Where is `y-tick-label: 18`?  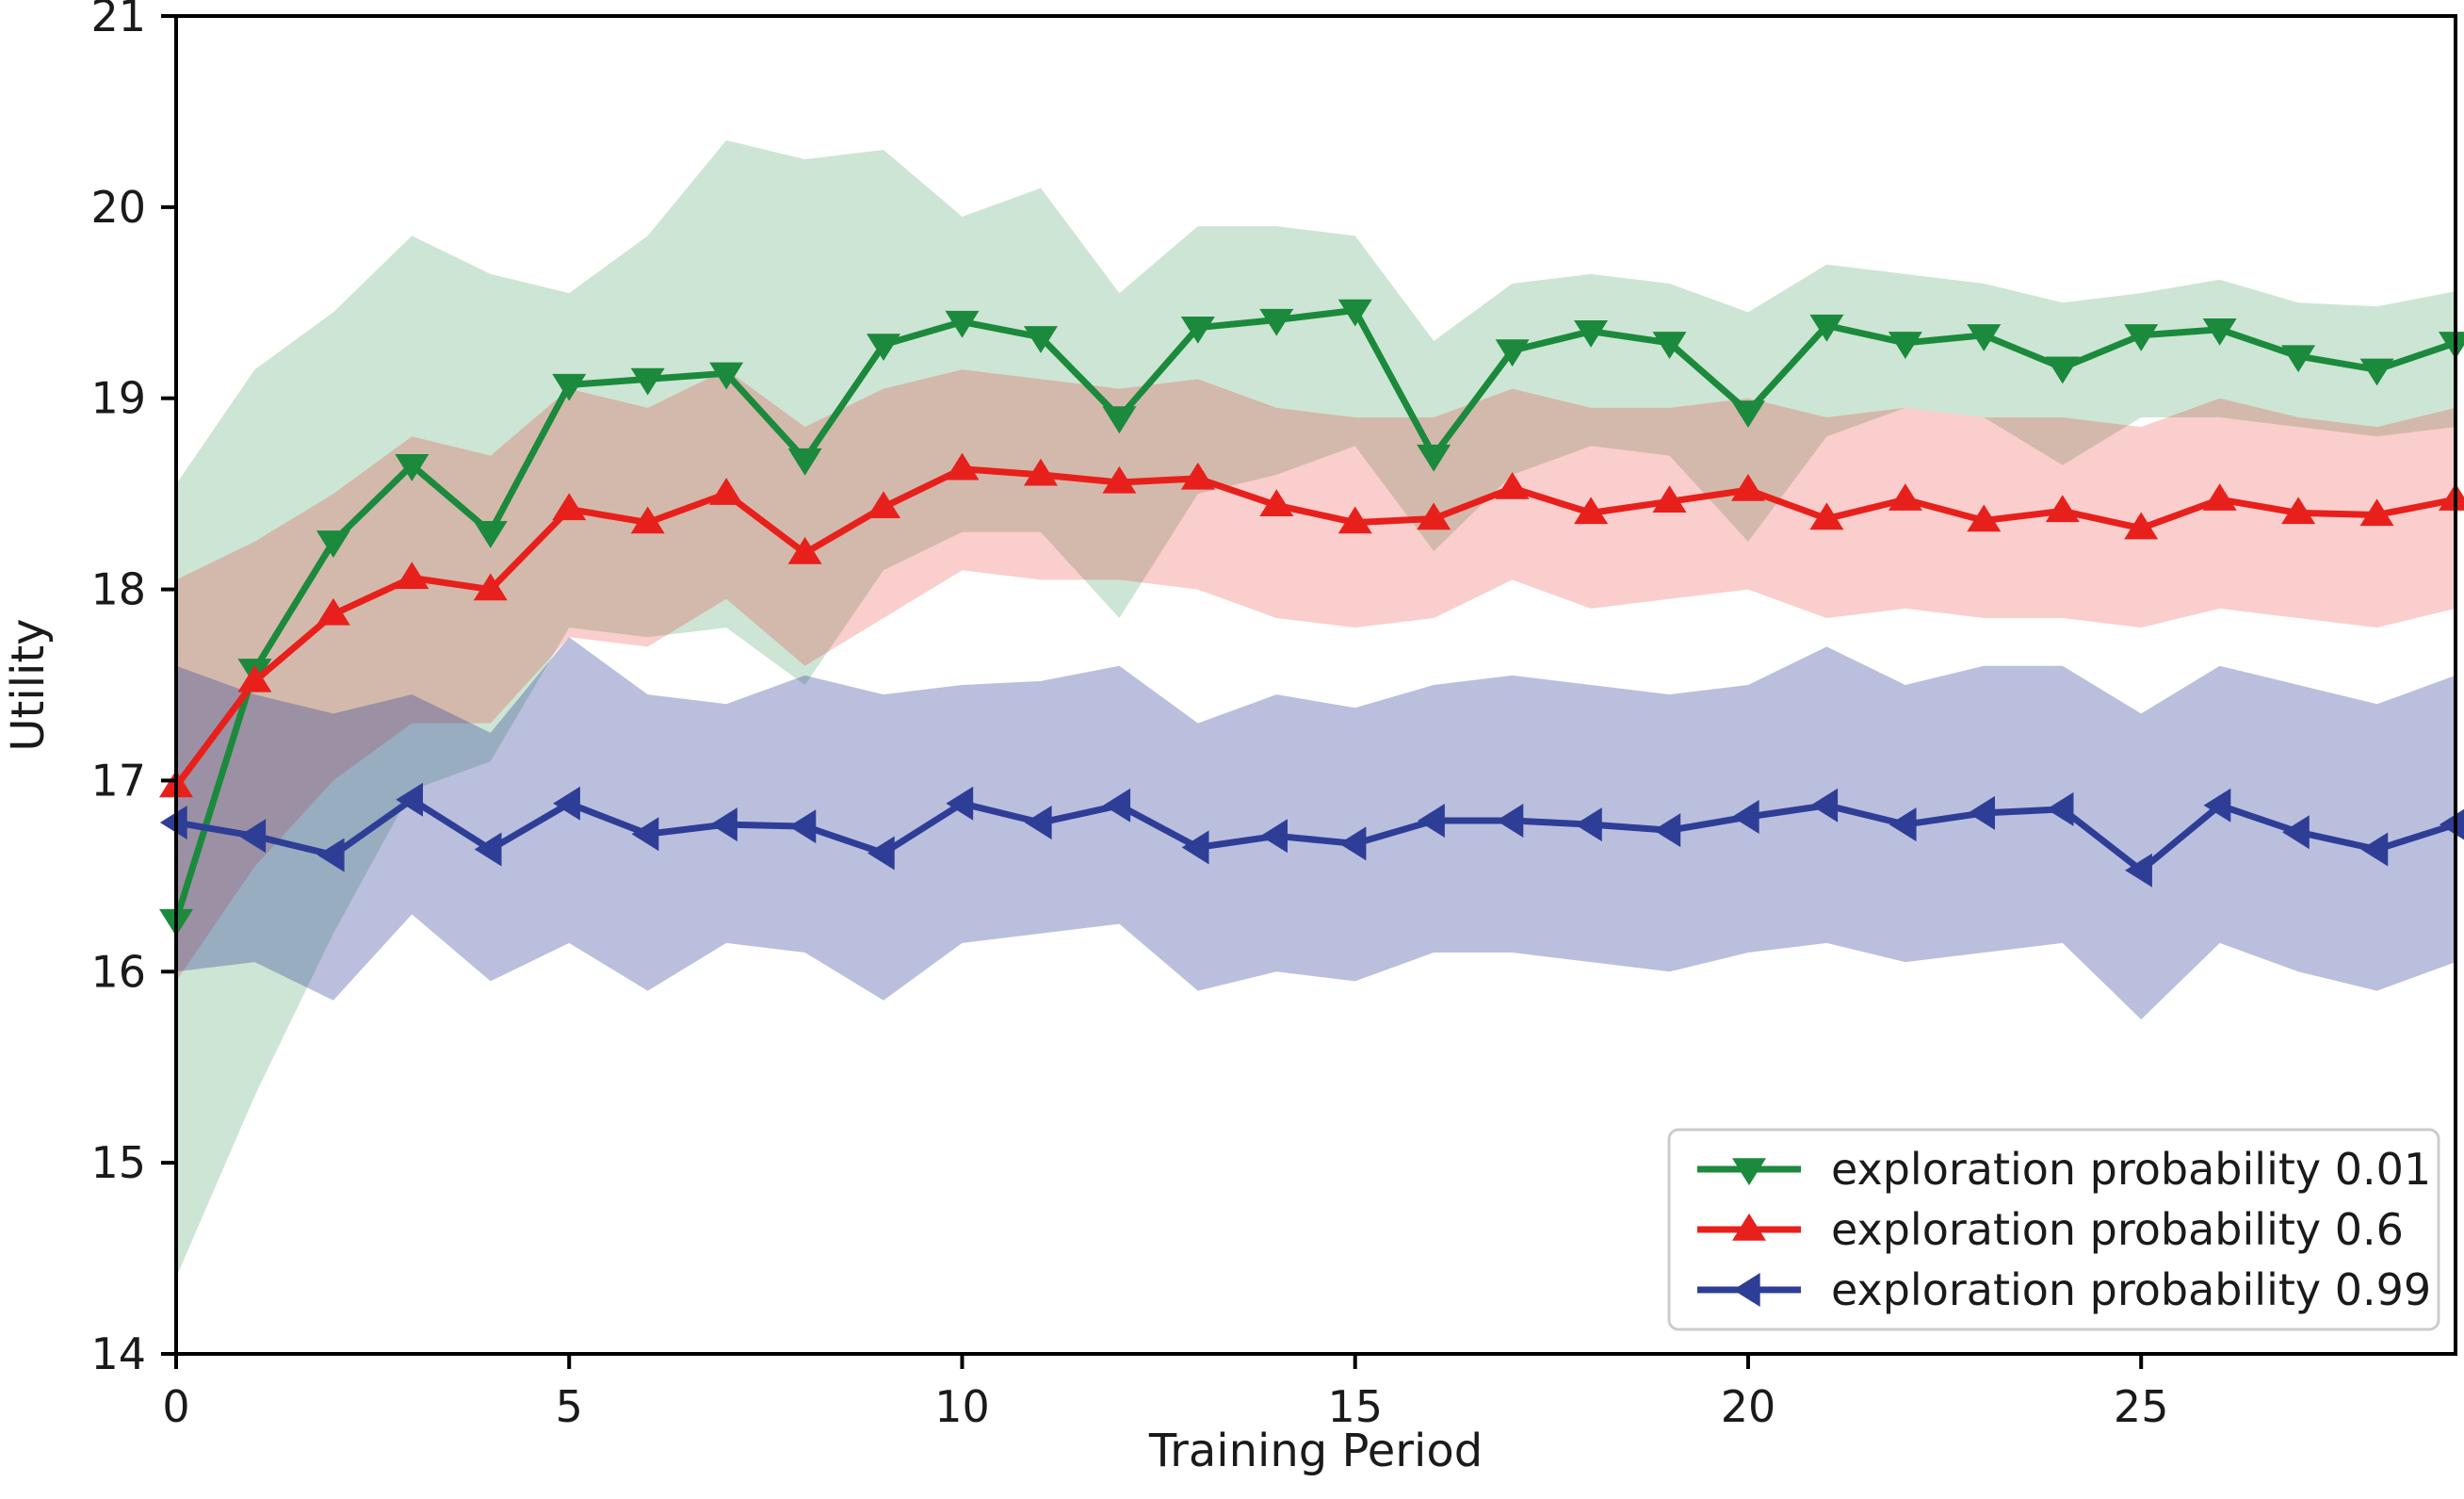
y-tick-label: 18 is located at coordinates (118, 589).